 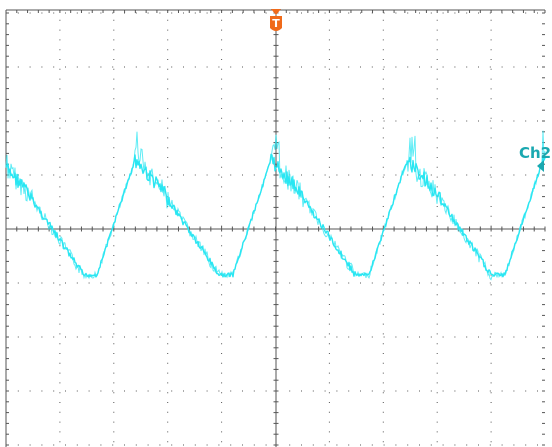 I want to click on trigger-marker-icon, so click(x=276, y=23).